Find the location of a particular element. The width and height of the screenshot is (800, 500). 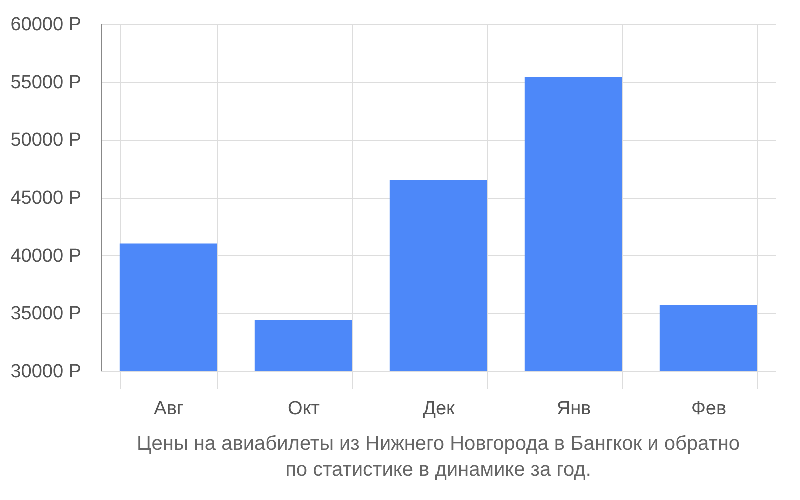

x-tick-label: Окт is located at coordinates (304, 409).